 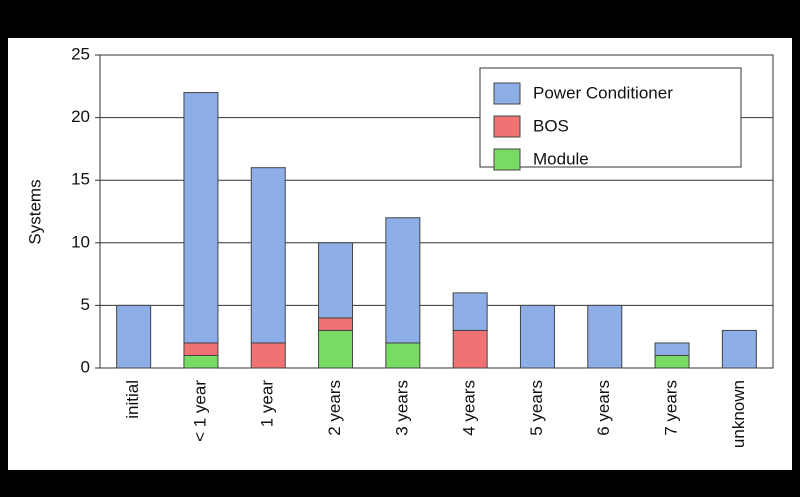 What do you see at coordinates (561, 158) in the screenshot?
I see `legend-label: Module` at bounding box center [561, 158].